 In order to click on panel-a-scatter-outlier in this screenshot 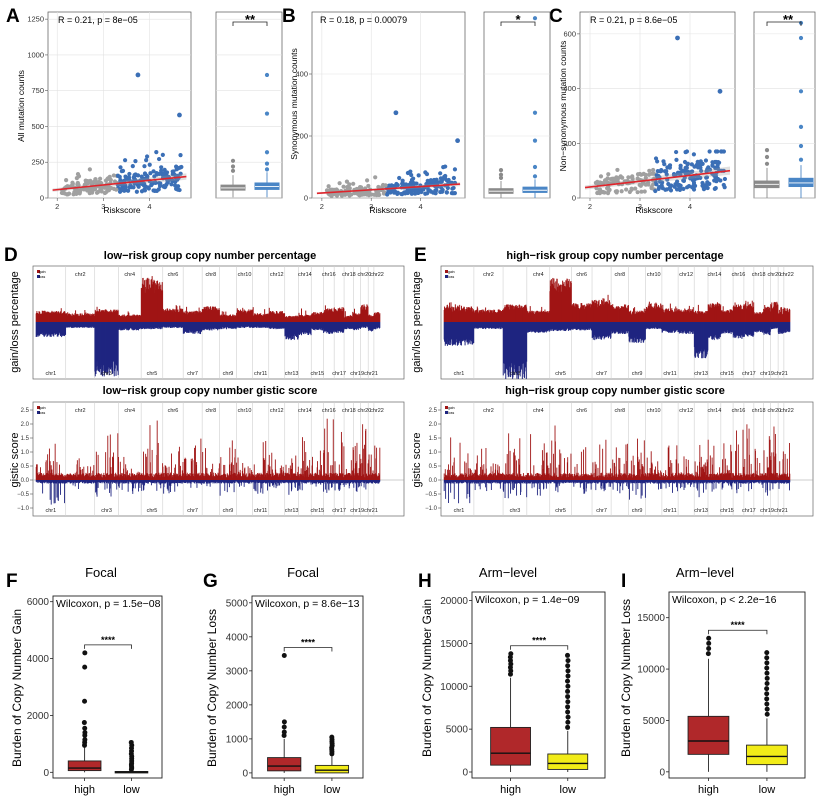, I will do `click(179, 115)`.